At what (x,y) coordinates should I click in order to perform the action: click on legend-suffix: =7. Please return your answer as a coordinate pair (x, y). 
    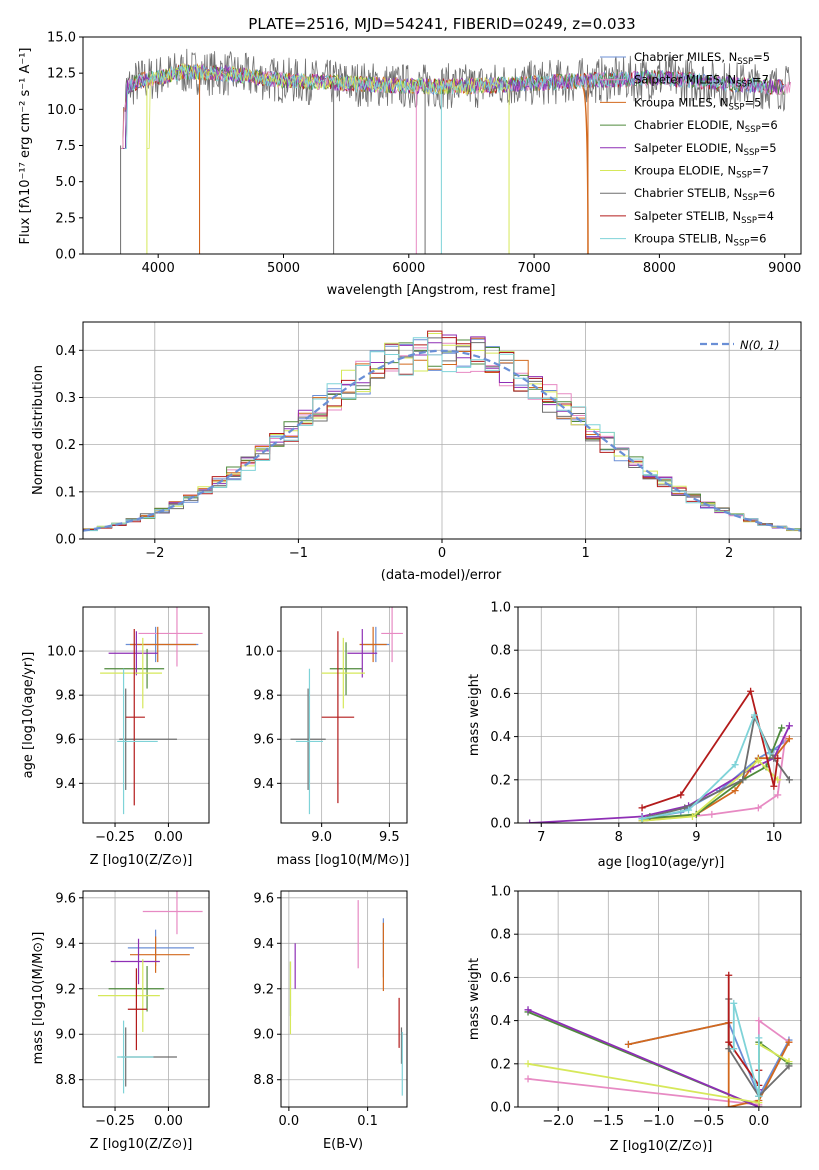
    Looking at the image, I should click on (760, 80).